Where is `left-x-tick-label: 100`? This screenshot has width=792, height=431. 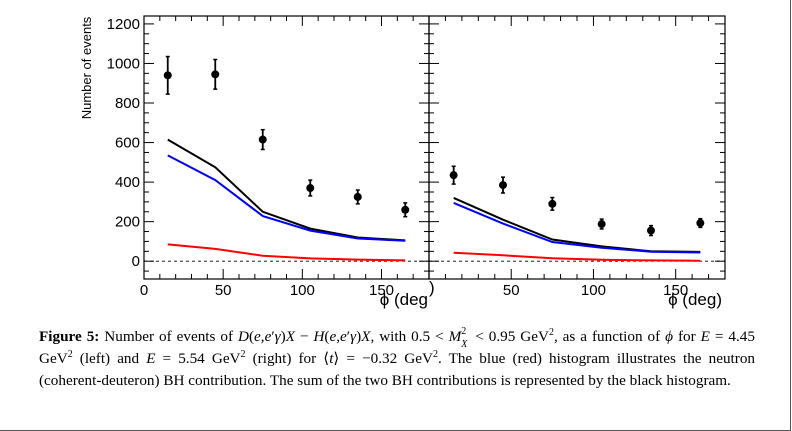
left-x-tick-label: 100 is located at coordinates (302, 290).